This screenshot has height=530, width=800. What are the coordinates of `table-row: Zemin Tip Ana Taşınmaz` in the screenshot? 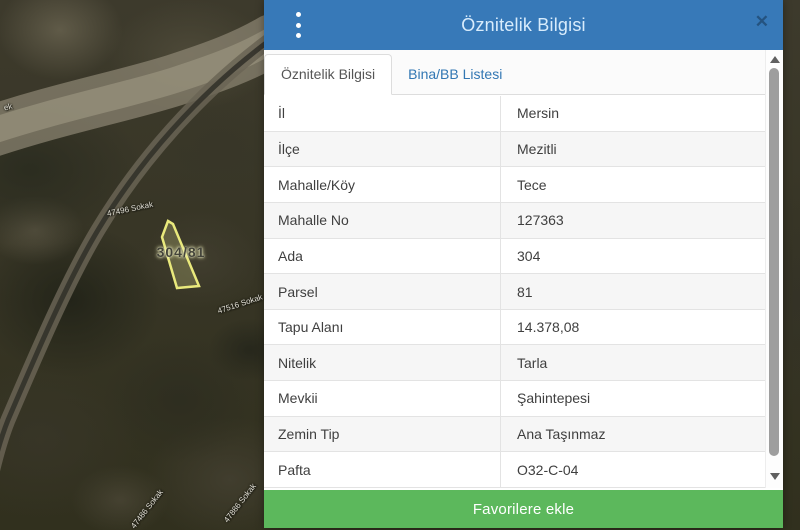 It's located at (514, 434).